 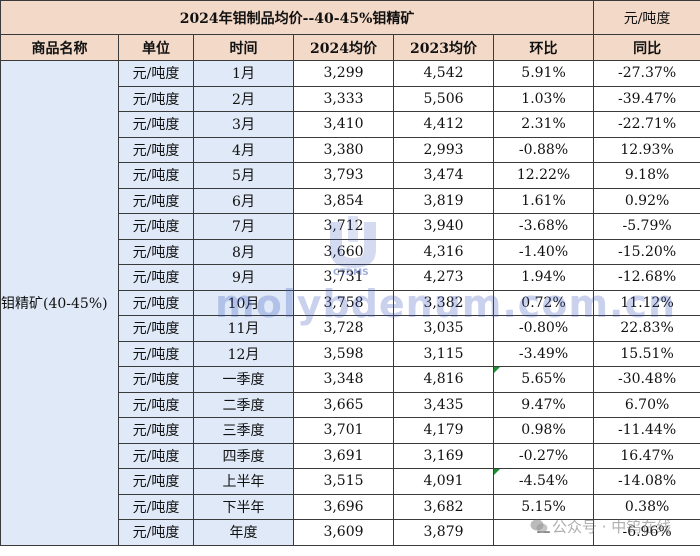 What do you see at coordinates (443, 302) in the screenshot?
I see `avg-2023-cell: 3,382` at bounding box center [443, 302].